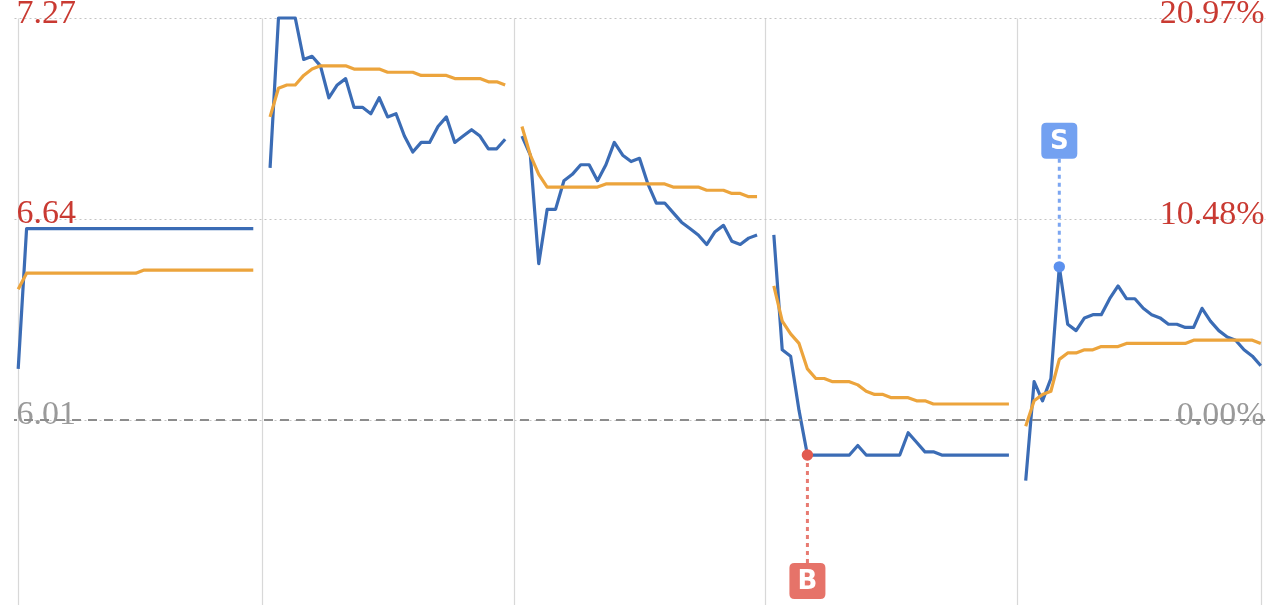  I want to click on y2-tick-label: 0.00%, so click(1220, 413).